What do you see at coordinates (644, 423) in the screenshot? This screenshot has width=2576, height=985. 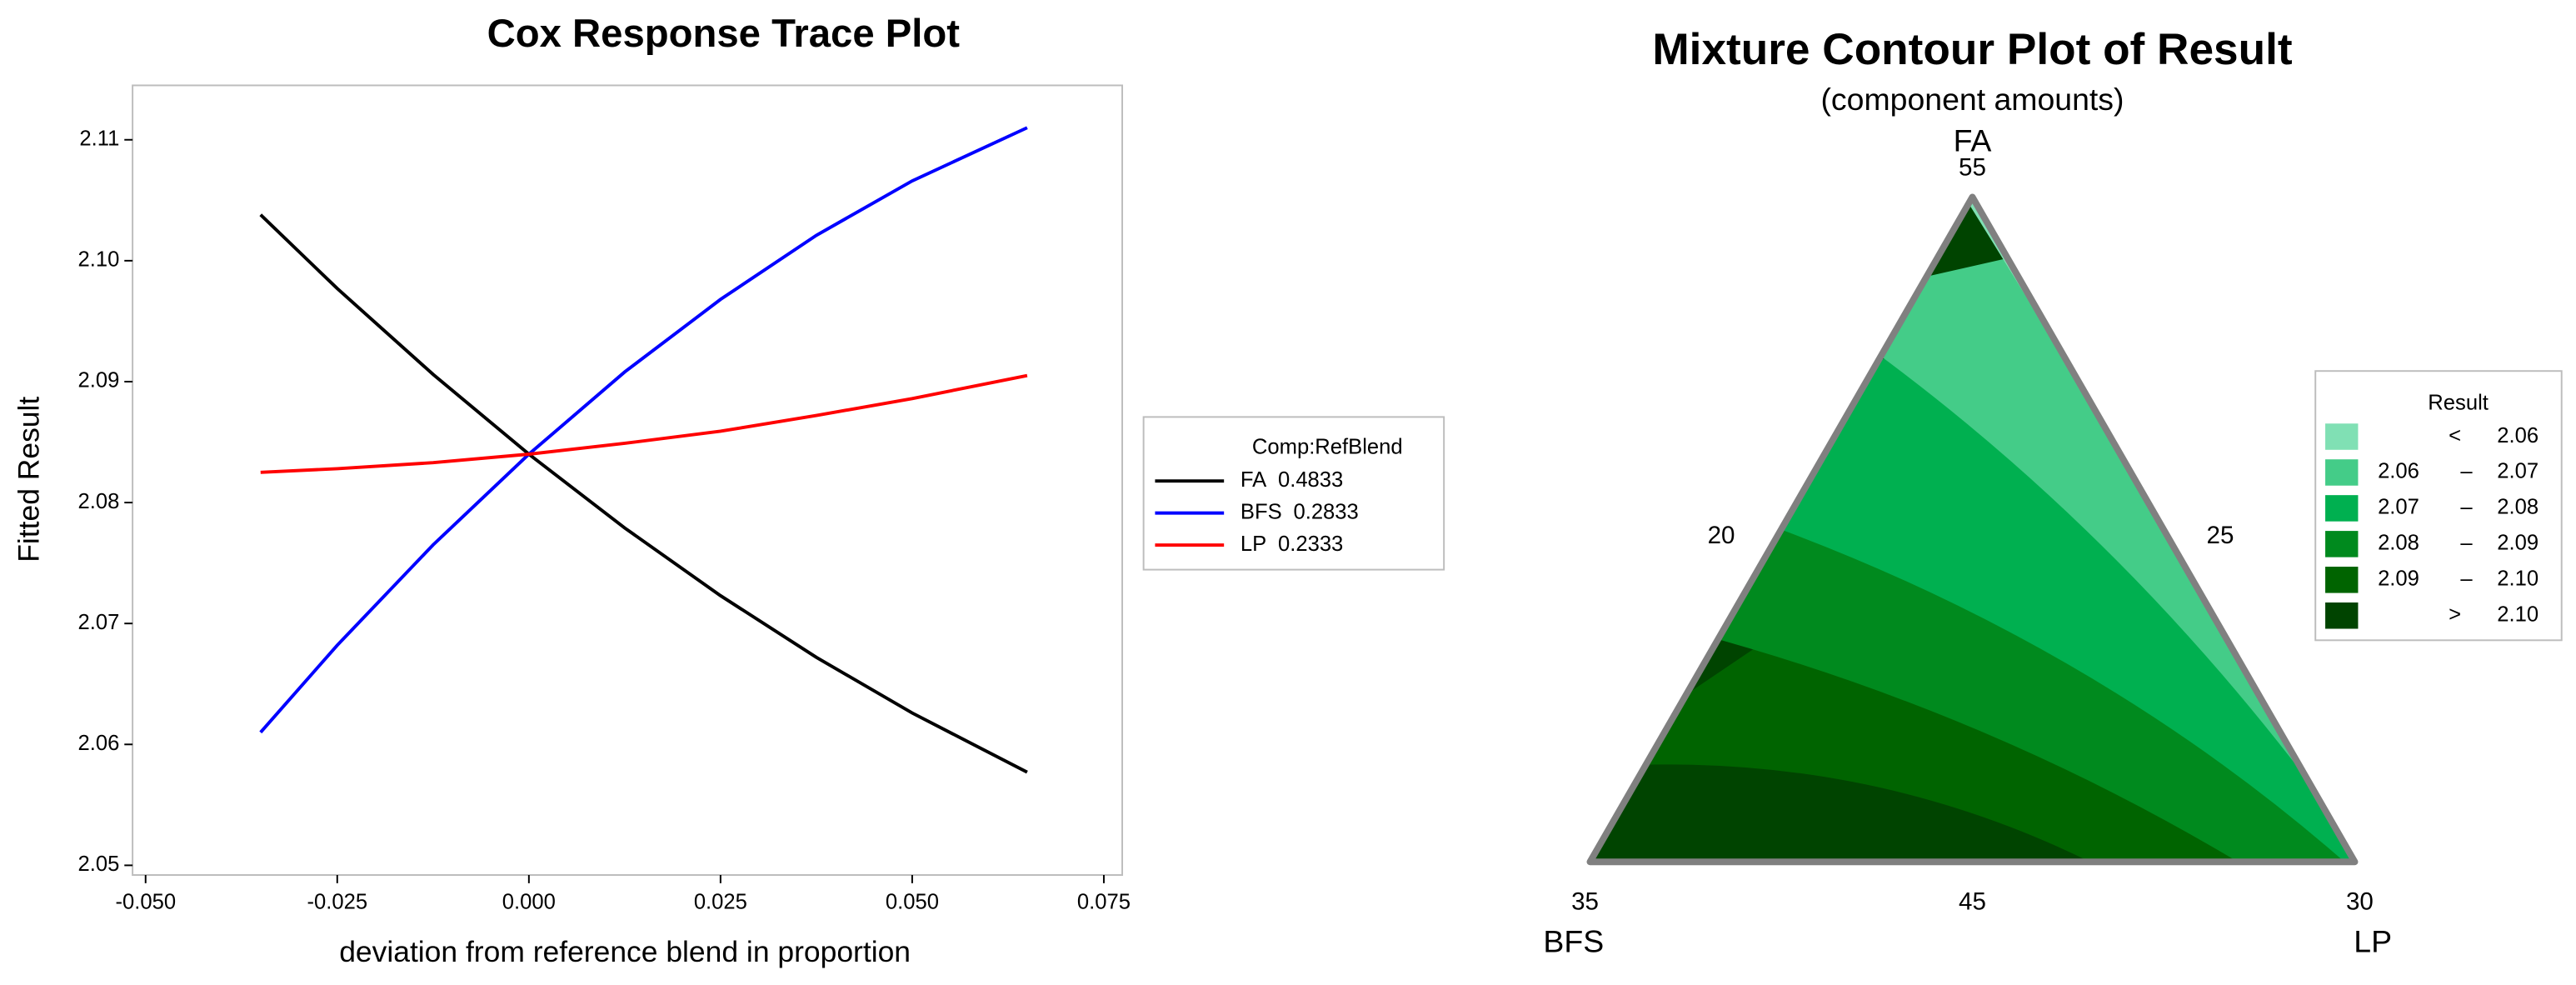 I see `series-line` at bounding box center [644, 423].